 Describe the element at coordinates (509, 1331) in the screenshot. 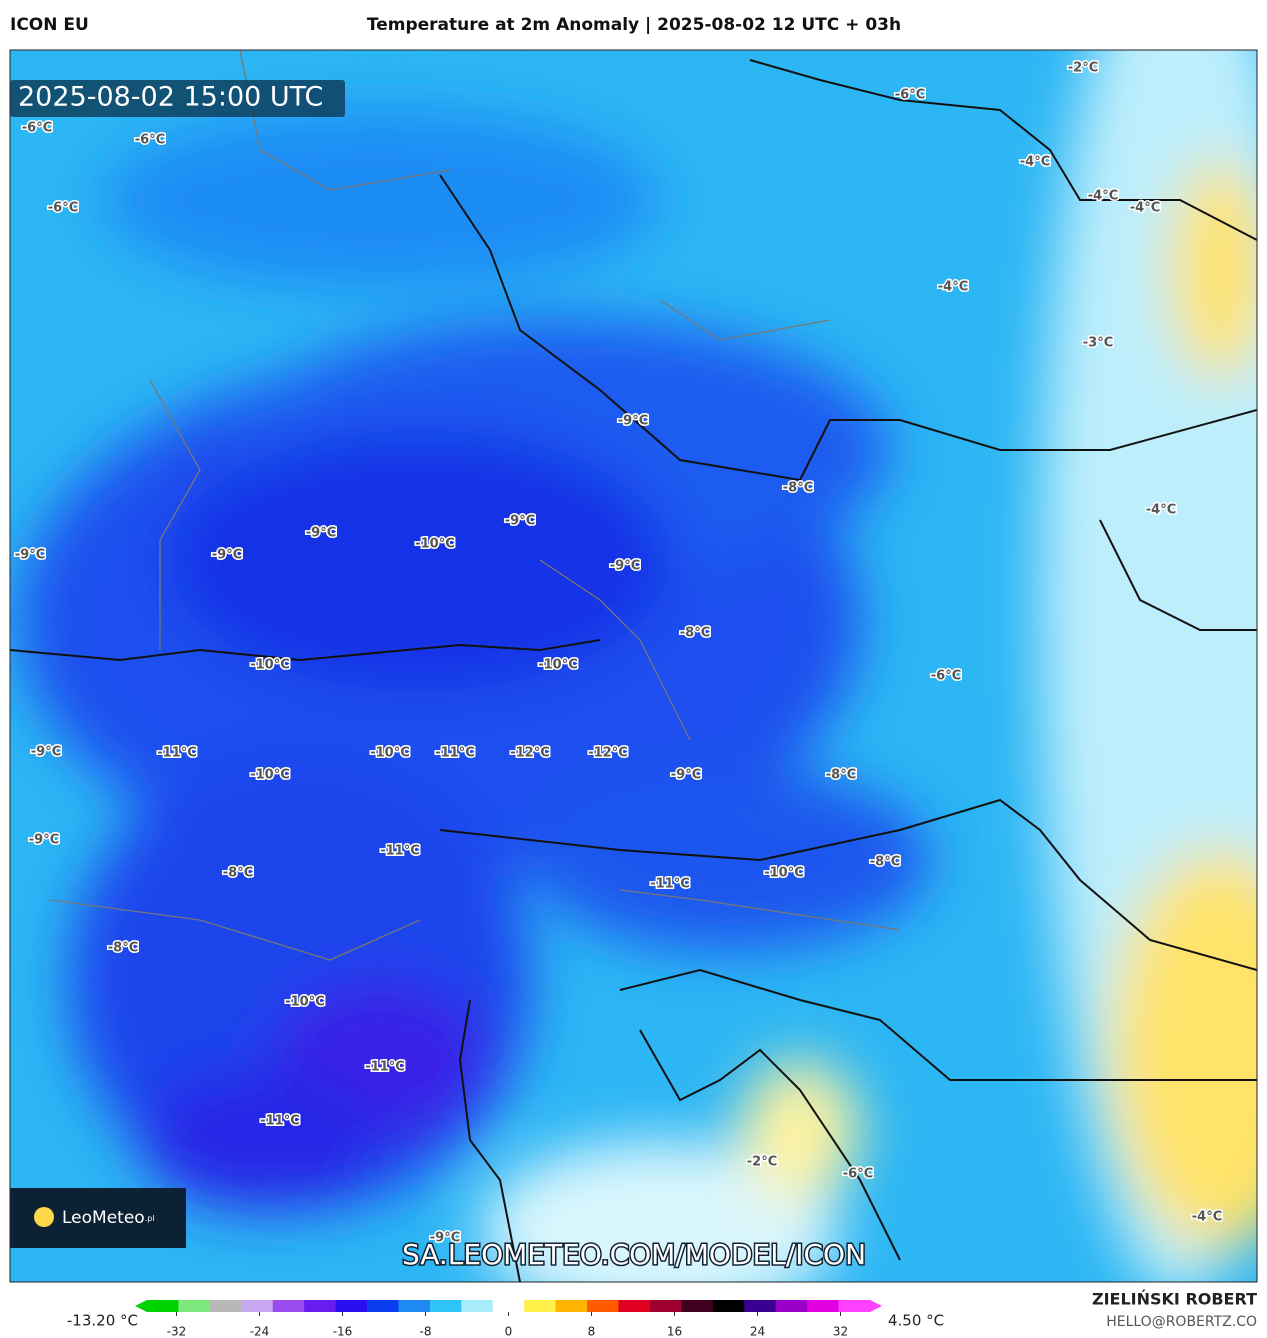

I see `colorbar-tick-label: 0` at that location.